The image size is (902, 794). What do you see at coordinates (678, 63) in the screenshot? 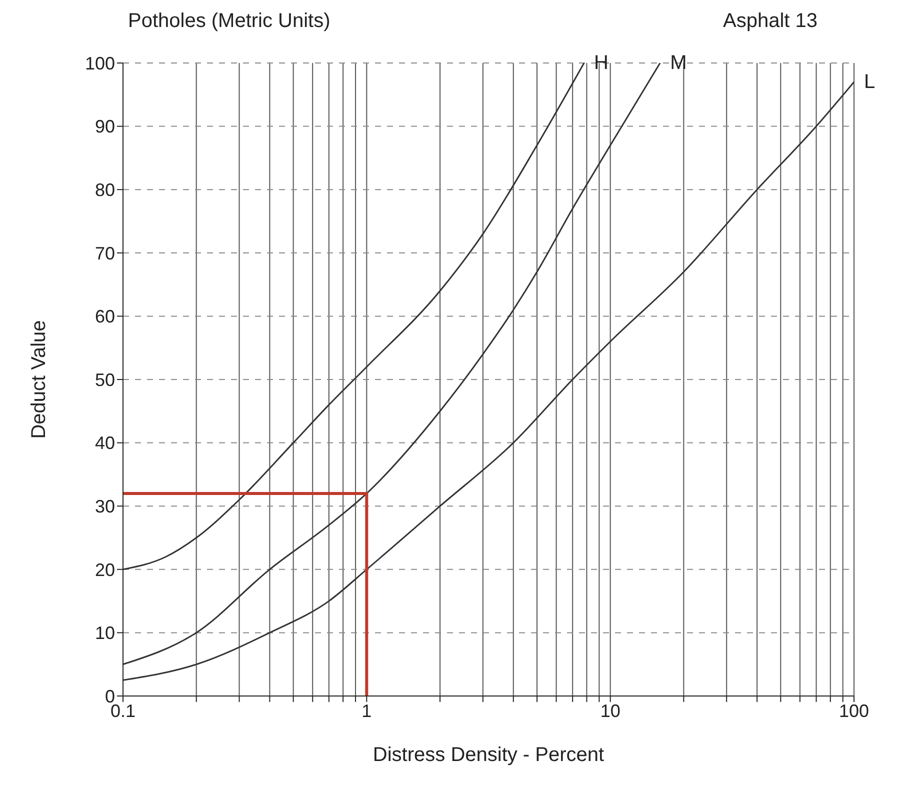
I see `series-label: M` at bounding box center [678, 63].